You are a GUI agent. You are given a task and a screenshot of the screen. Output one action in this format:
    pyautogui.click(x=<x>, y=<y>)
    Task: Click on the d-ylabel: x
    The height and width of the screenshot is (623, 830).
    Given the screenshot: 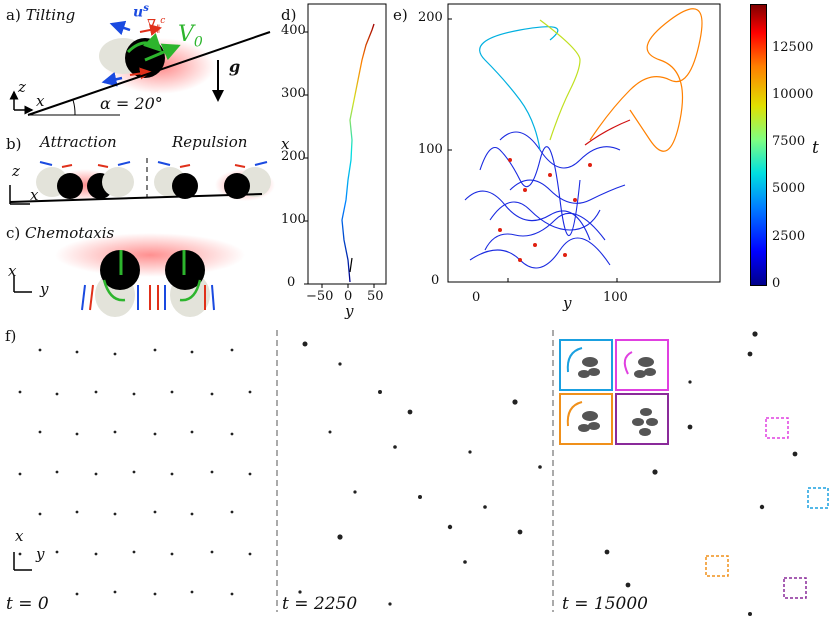 What is the action you would take?
    pyautogui.click(x=285, y=144)
    